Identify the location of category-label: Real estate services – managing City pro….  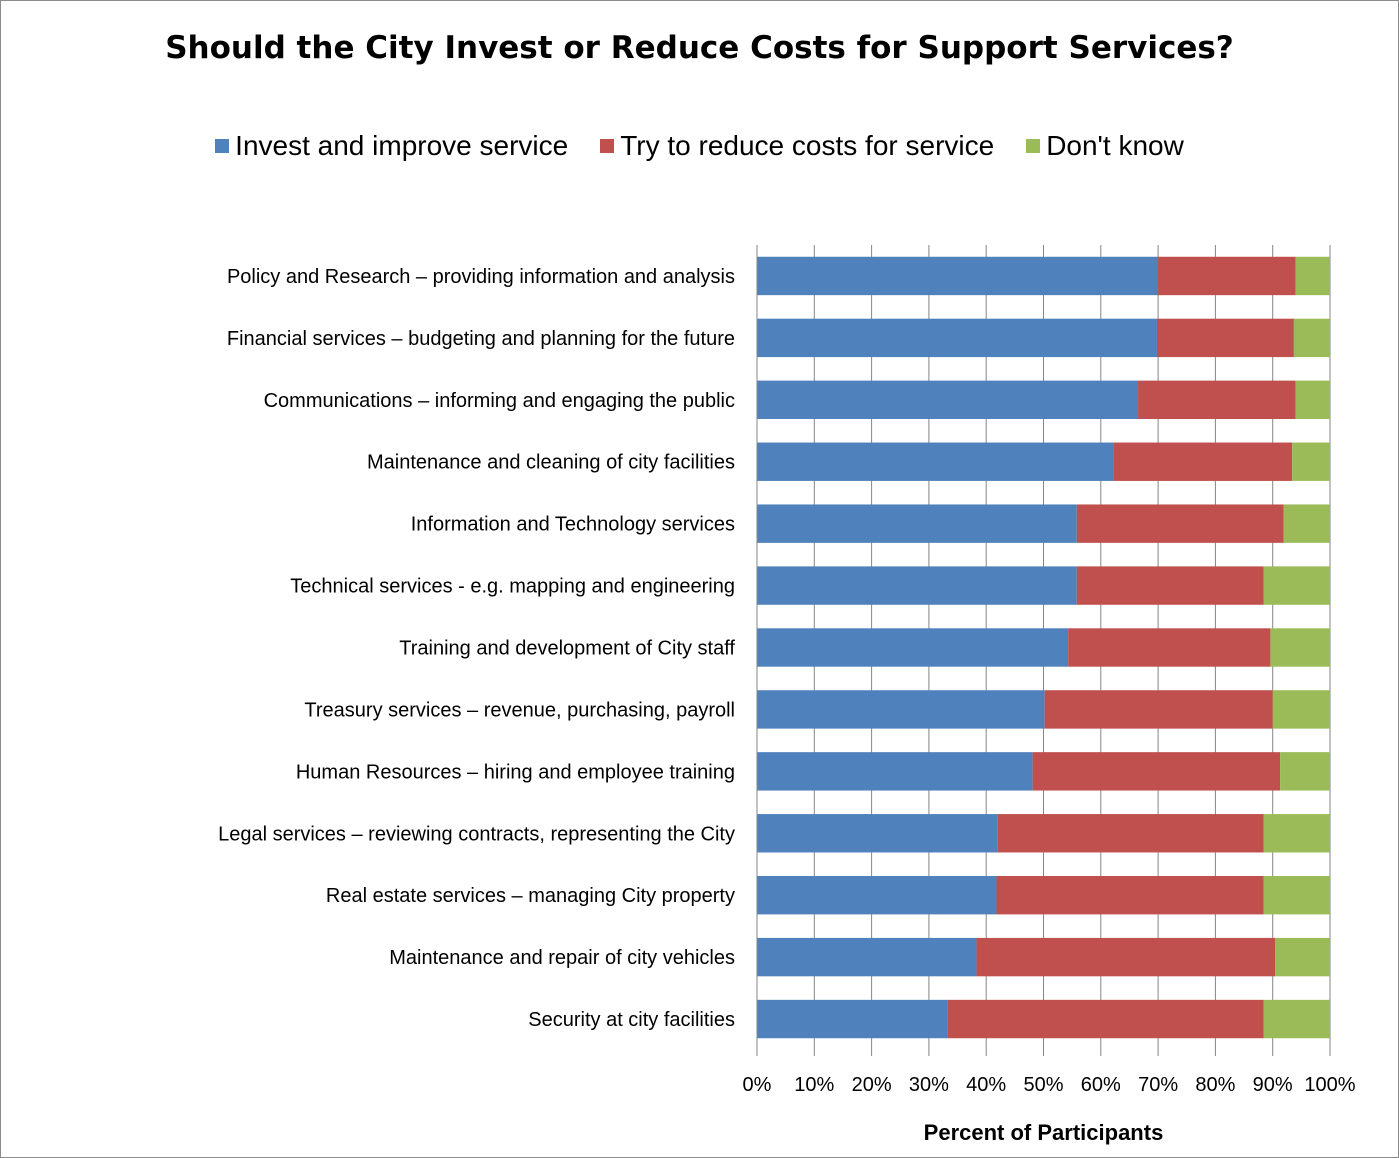
(530, 896).